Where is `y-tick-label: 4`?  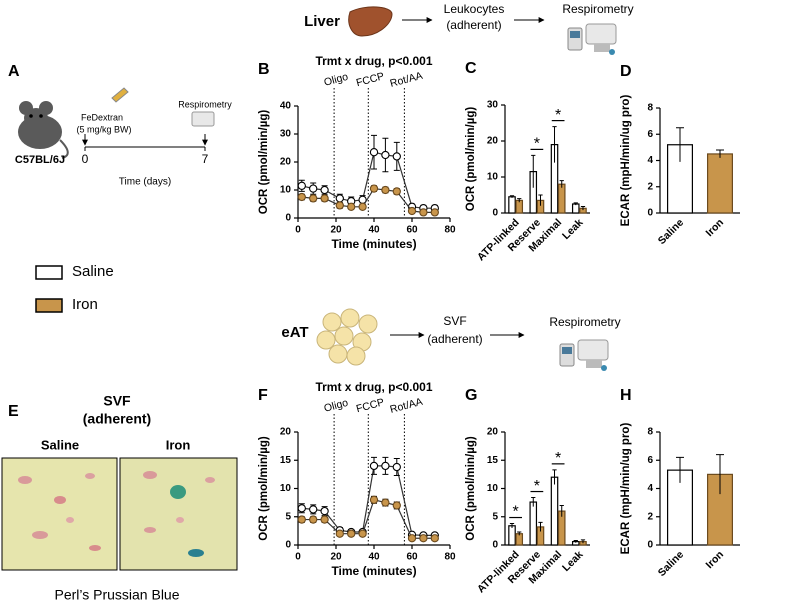 y-tick-label: 4 is located at coordinates (650, 160).